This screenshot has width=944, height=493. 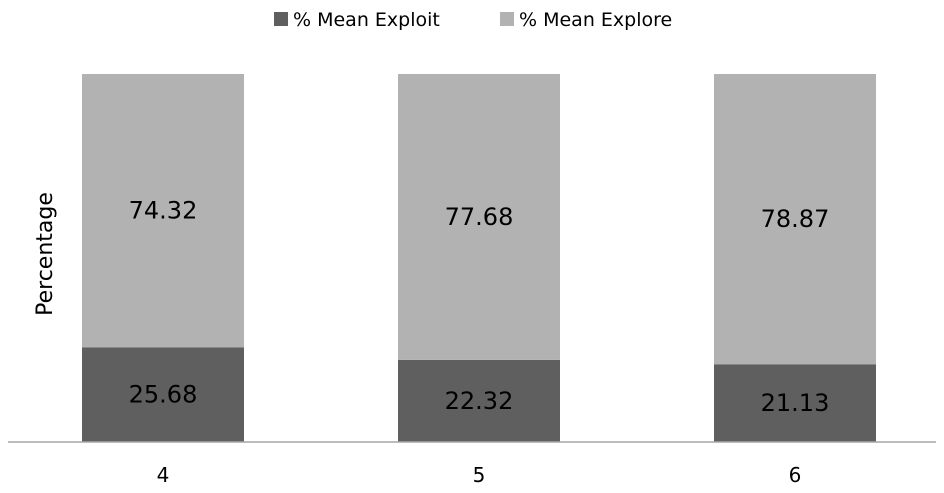 I want to click on legend: % Mean Exploit % Mean Explore, so click(x=473, y=20).